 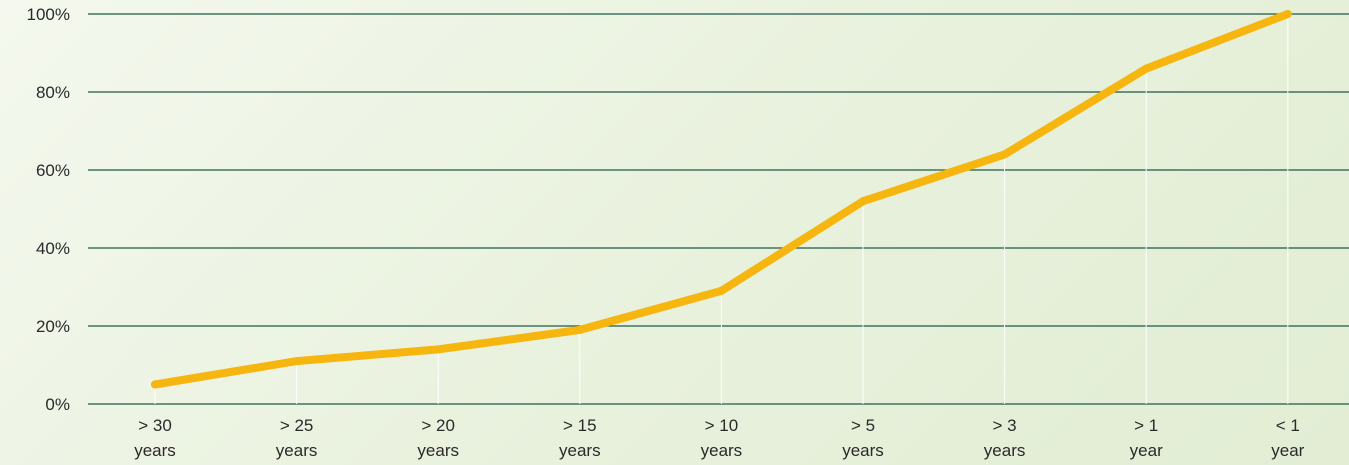 What do you see at coordinates (48, 14) in the screenshot?
I see `y-tick-label: 100%` at bounding box center [48, 14].